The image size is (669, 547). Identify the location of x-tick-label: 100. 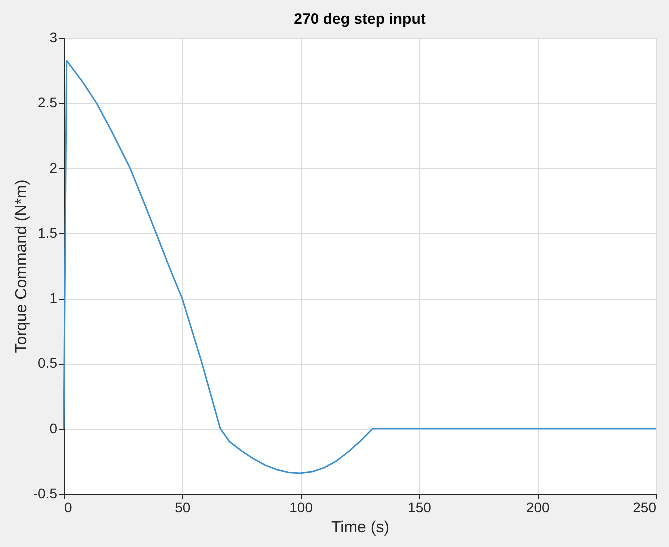
(302, 508).